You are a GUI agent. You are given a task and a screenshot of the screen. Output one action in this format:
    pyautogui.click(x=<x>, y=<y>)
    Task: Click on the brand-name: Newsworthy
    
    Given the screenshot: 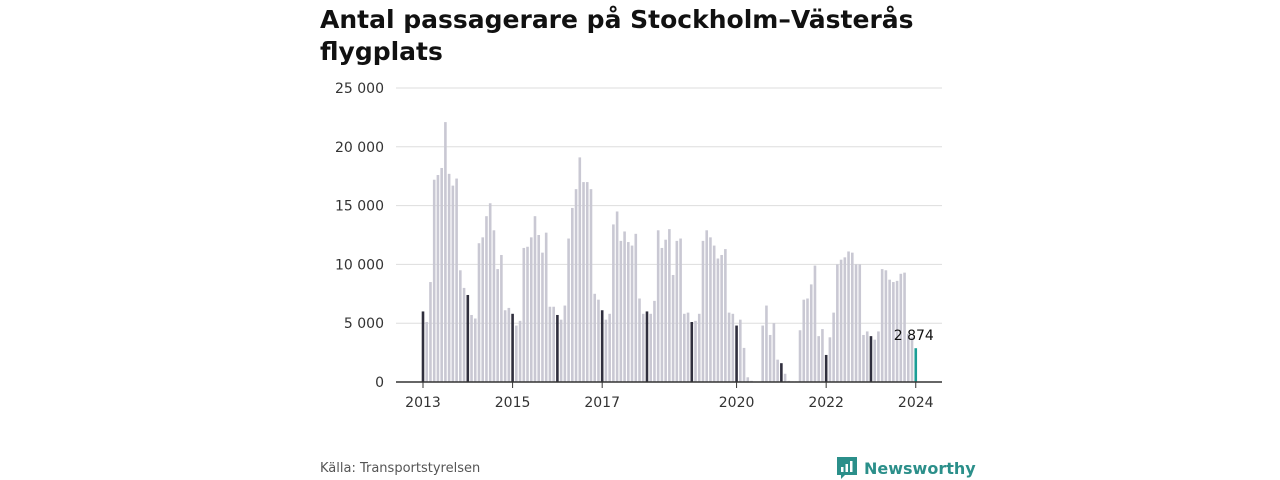 What is the action you would take?
    pyautogui.click(x=920, y=468)
    